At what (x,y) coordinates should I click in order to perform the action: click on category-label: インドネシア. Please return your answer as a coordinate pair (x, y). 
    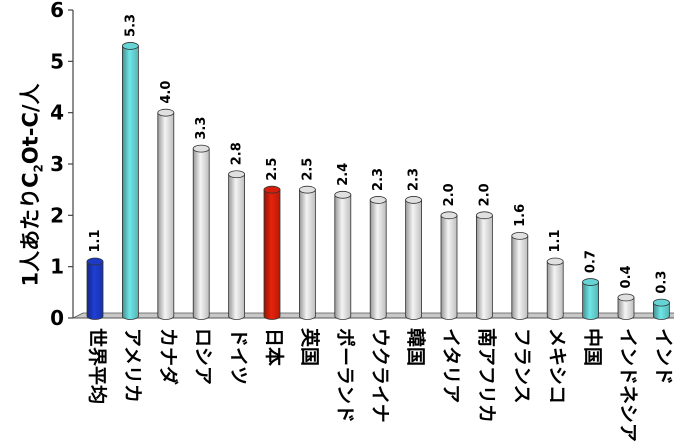
    Looking at the image, I should click on (628, 385).